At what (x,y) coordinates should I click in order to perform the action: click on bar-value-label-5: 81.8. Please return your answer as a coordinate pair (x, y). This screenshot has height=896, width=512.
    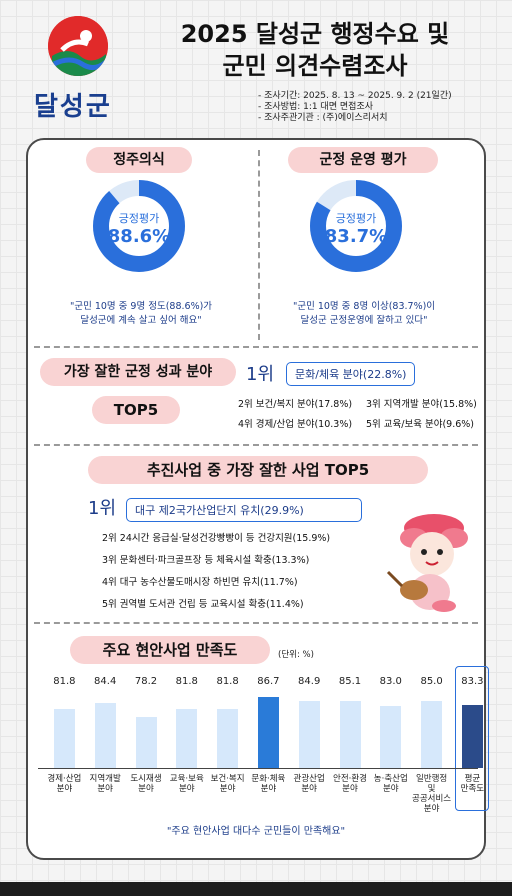
    Looking at the image, I should click on (227, 681).